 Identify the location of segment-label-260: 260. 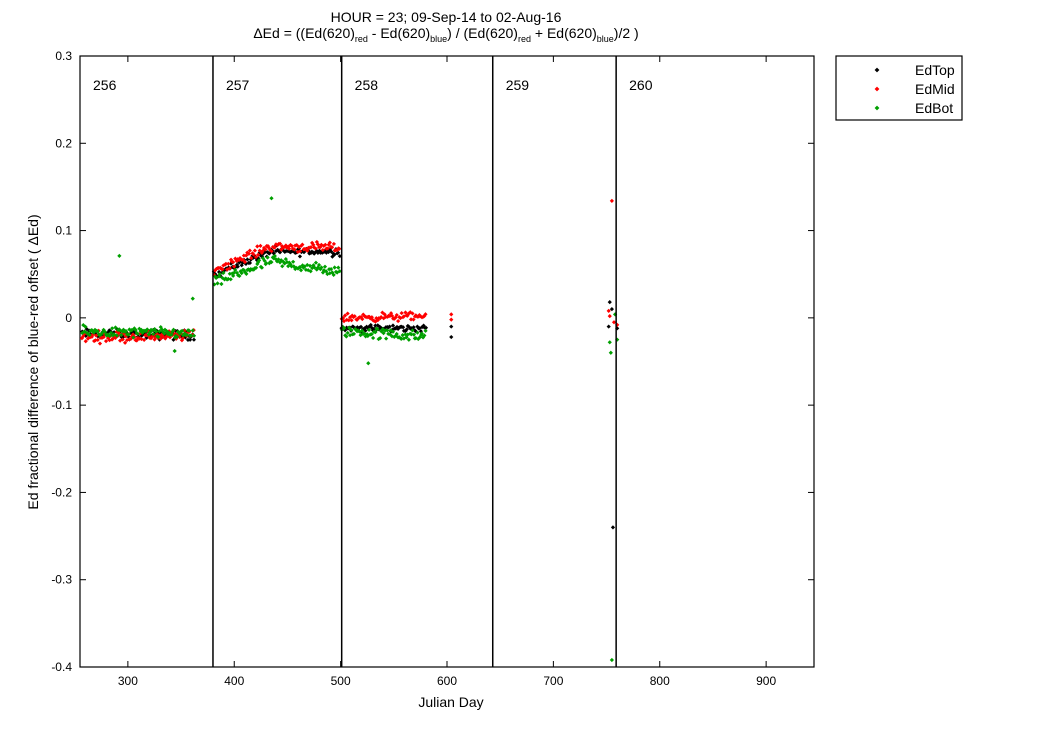
(641, 85).